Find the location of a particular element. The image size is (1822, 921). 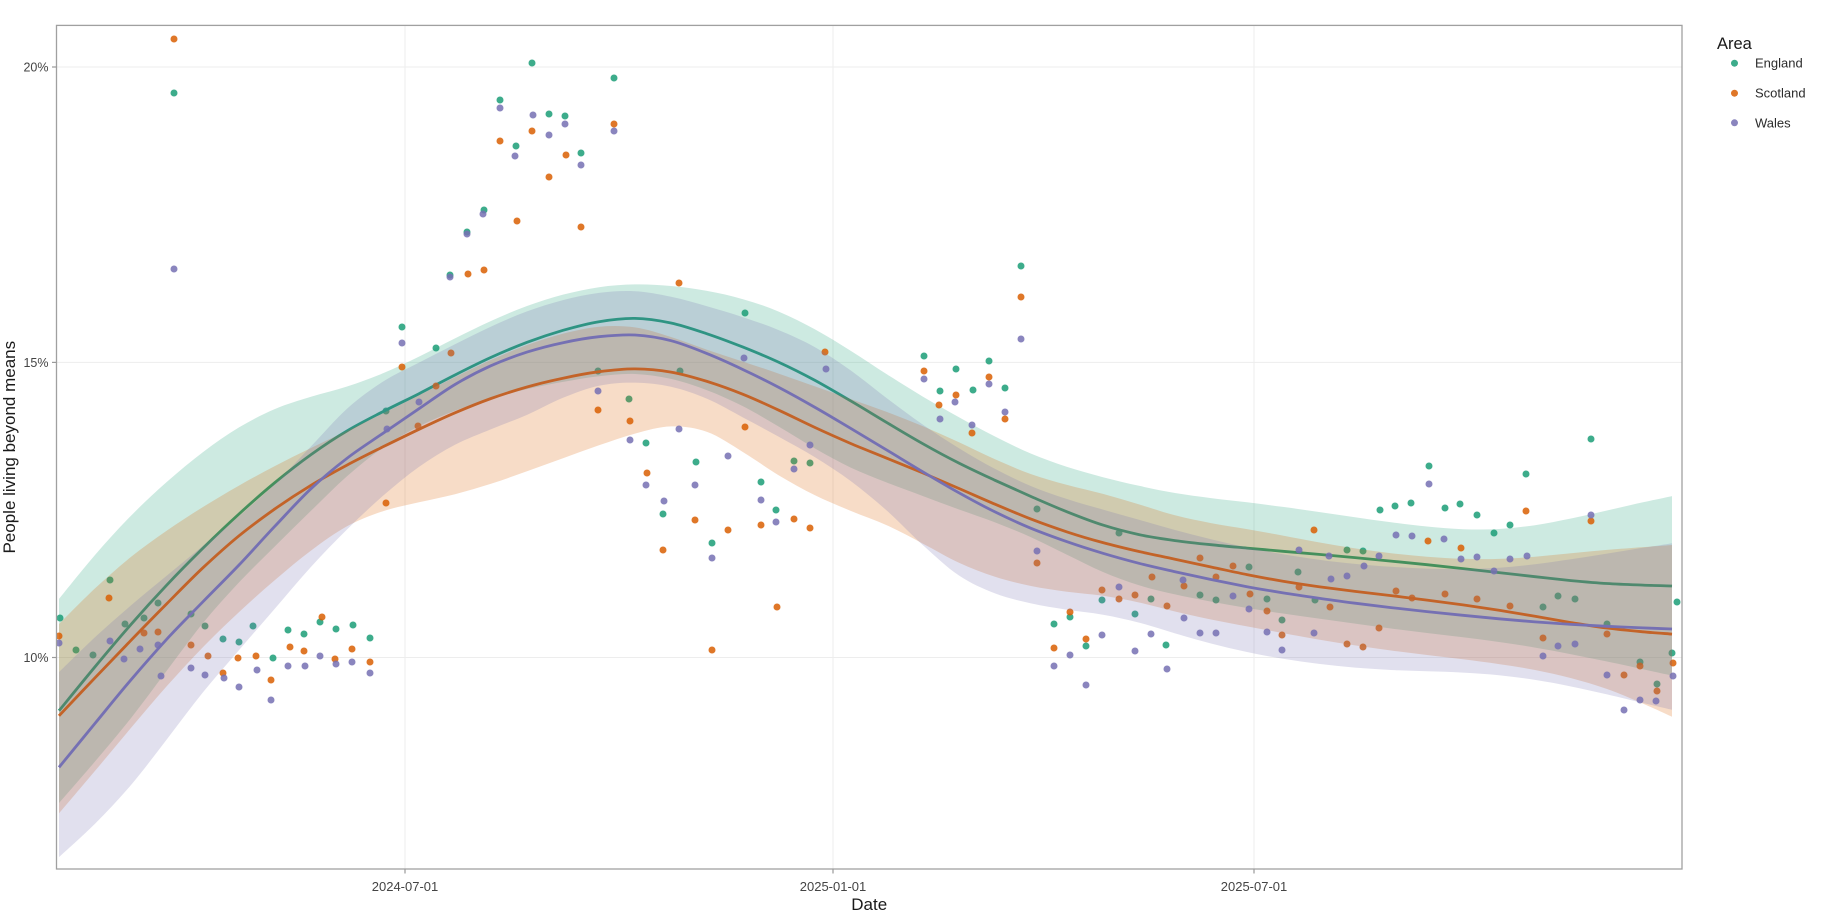

svg-text: Scotland is located at coordinates (1780, 93).